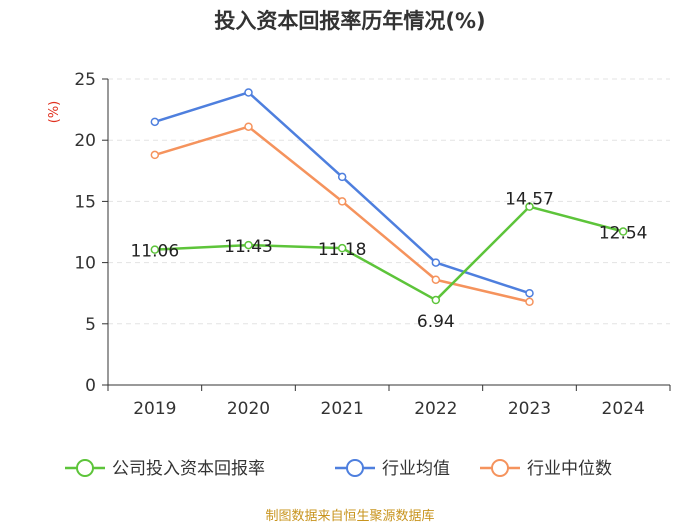  Describe the element at coordinates (569, 469) in the screenshot. I see `legend-label: 行业中位数` at that location.